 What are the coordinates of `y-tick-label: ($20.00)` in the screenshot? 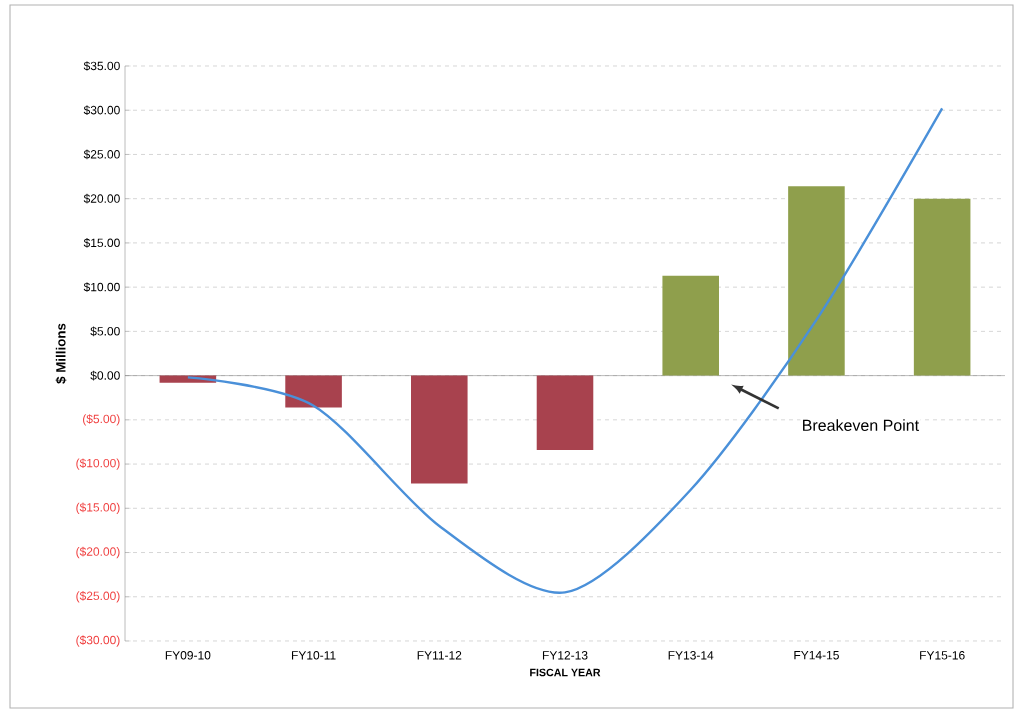 It's located at (98, 552).